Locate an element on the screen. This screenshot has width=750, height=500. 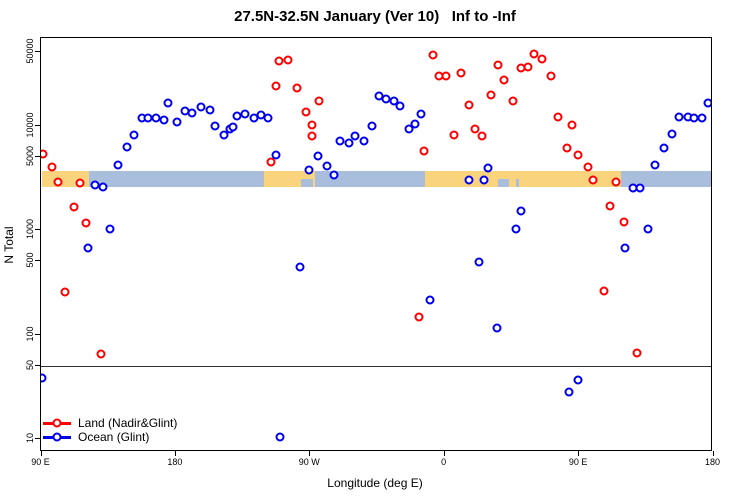
band-ocean-speck is located at coordinates (518, 183).